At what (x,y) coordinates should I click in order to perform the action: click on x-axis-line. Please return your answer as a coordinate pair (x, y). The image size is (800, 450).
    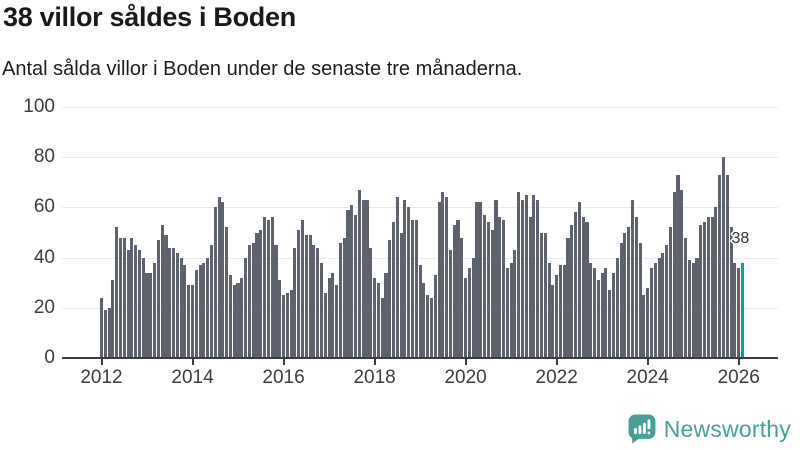
    Looking at the image, I should click on (420, 358).